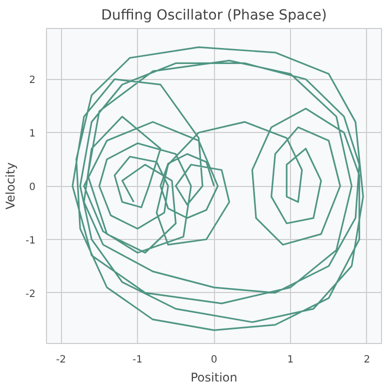  Describe the element at coordinates (367, 360) in the screenshot. I see `x-tick-label: 2` at that location.